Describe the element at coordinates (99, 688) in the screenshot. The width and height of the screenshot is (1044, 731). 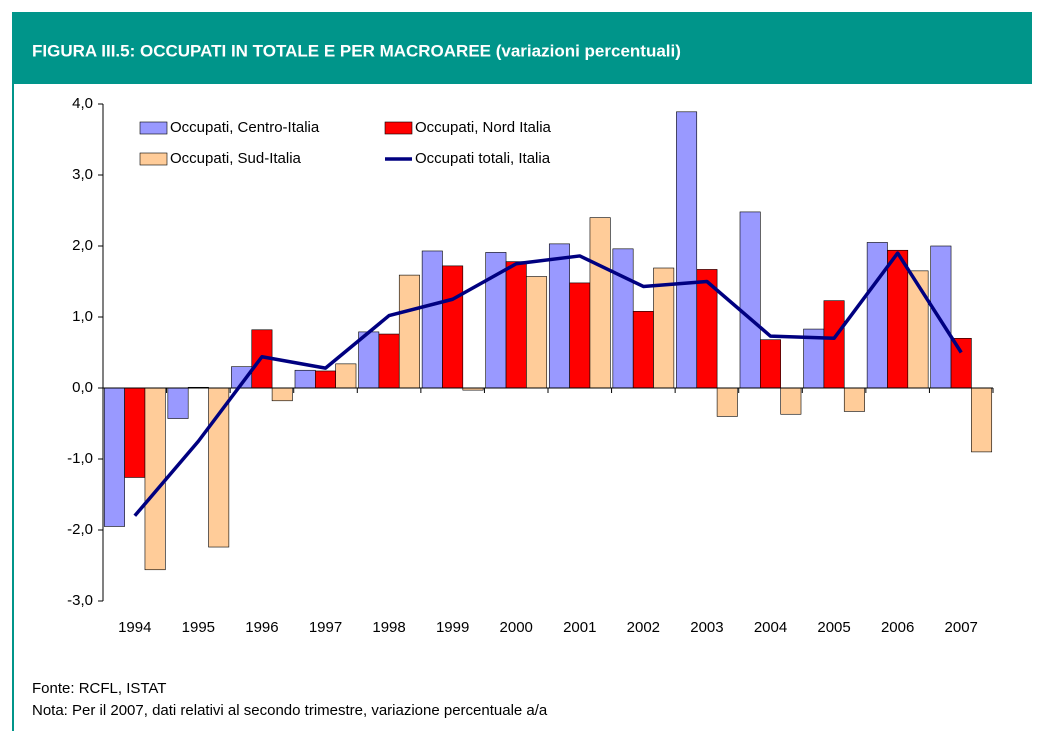
I see `source: Fonte: RCFL, ISTAT` at that location.